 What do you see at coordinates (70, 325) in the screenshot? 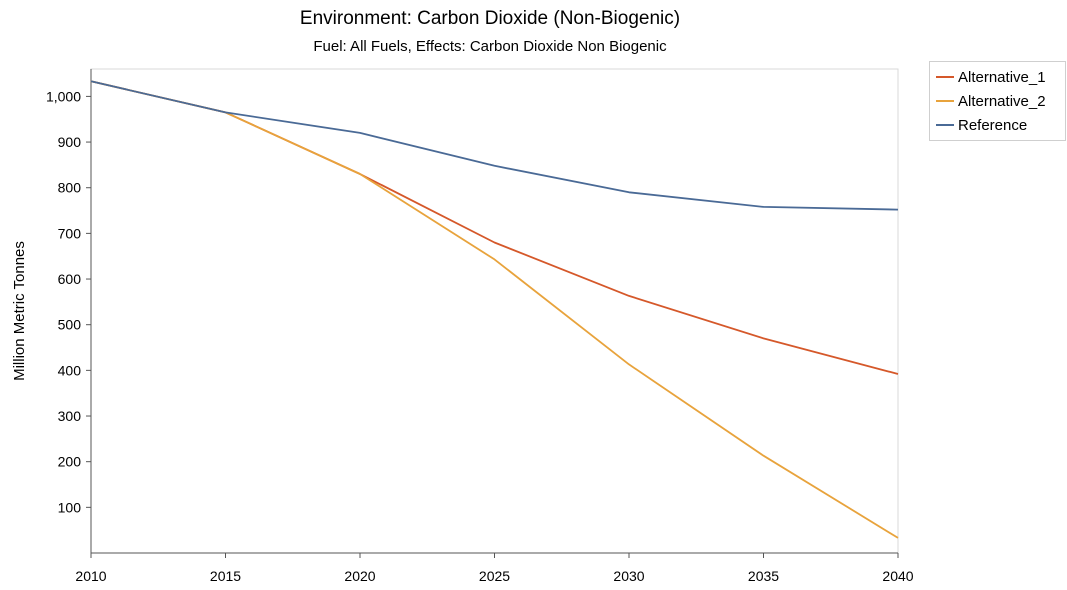
I see `y-tick-label: 500` at bounding box center [70, 325].